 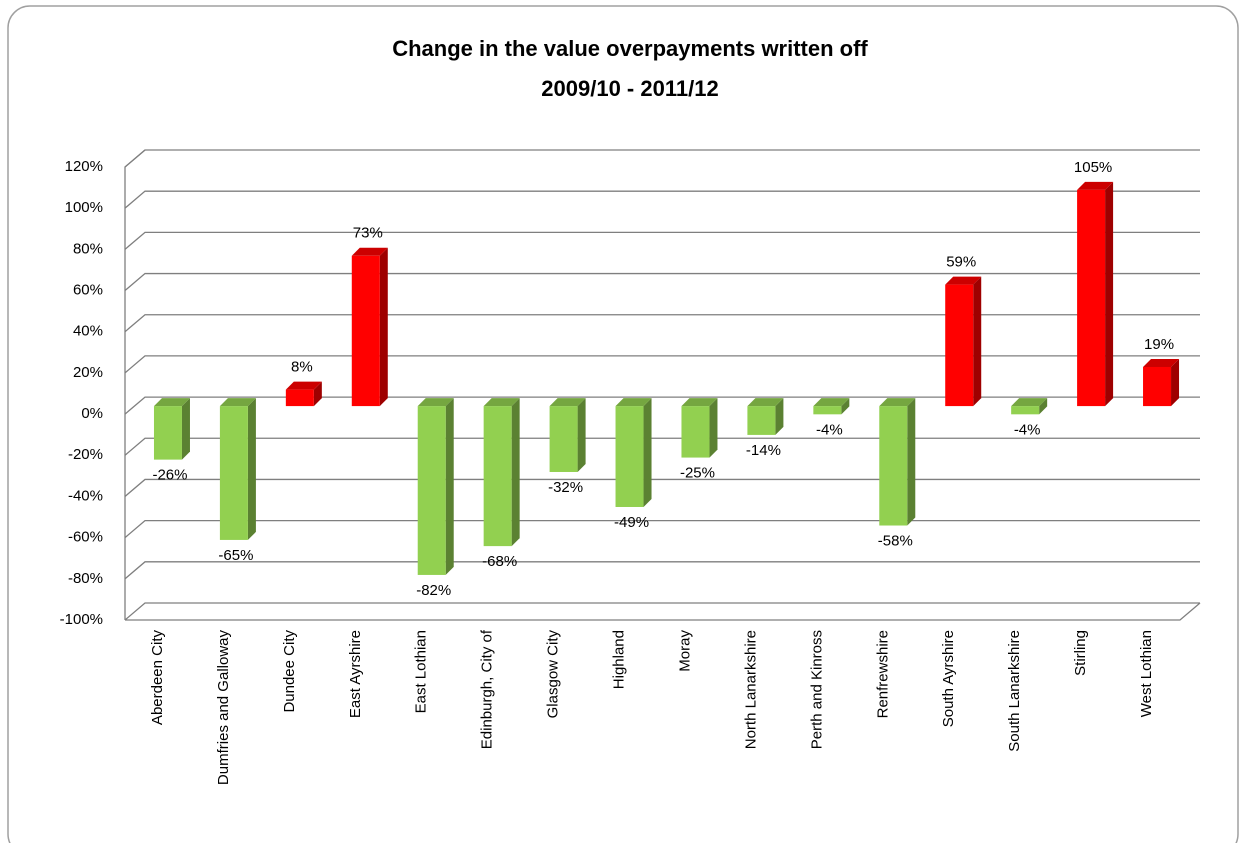 What do you see at coordinates (684, 651) in the screenshot?
I see `x-tick-label: Moray` at bounding box center [684, 651].